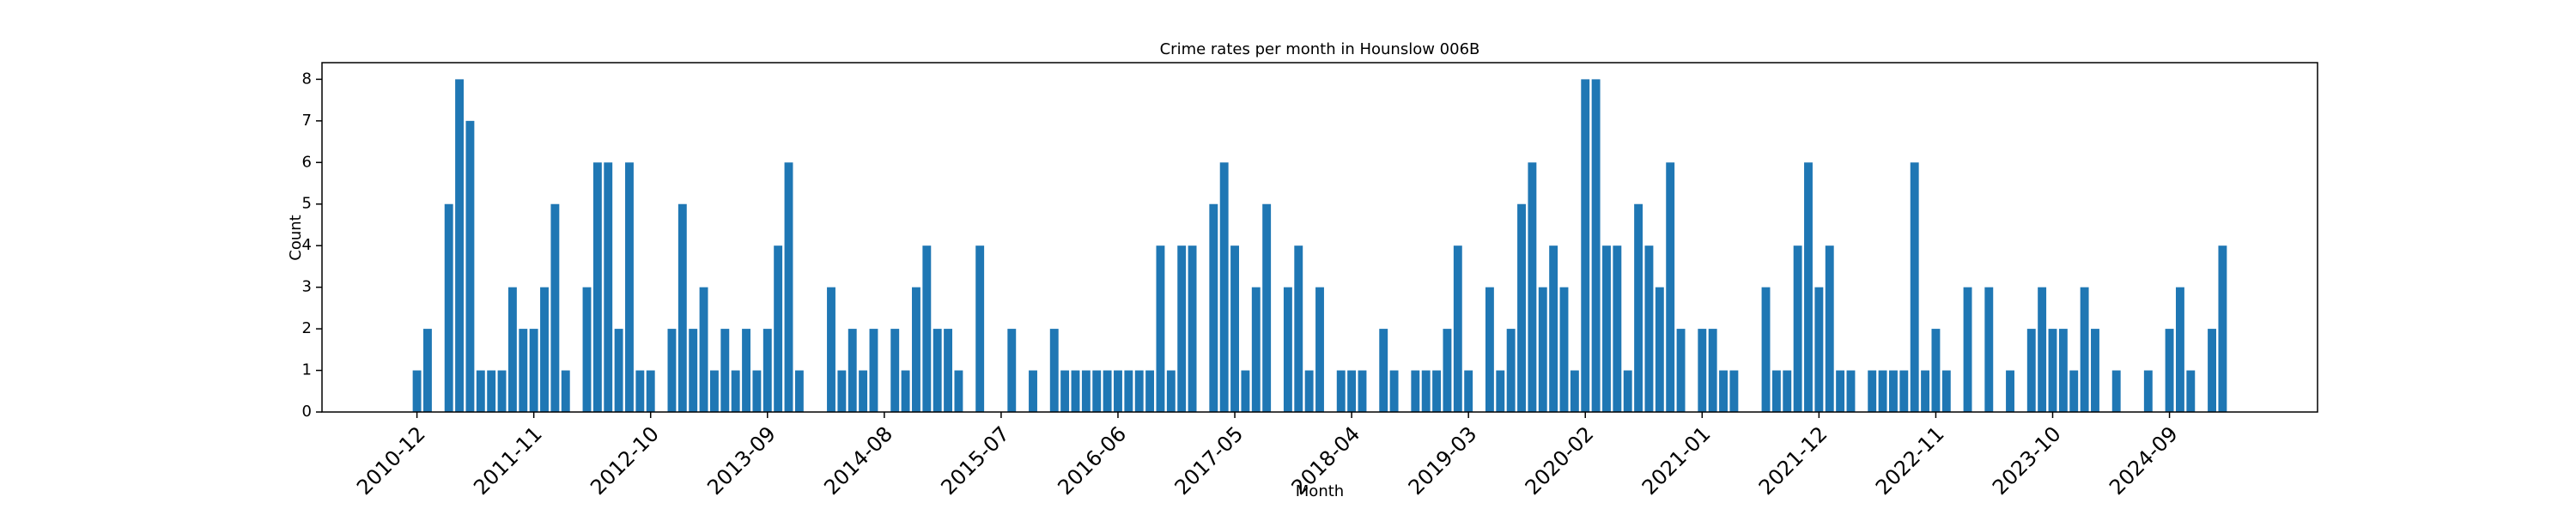  I want to click on x-tick-label: 2013-09, so click(742, 460).